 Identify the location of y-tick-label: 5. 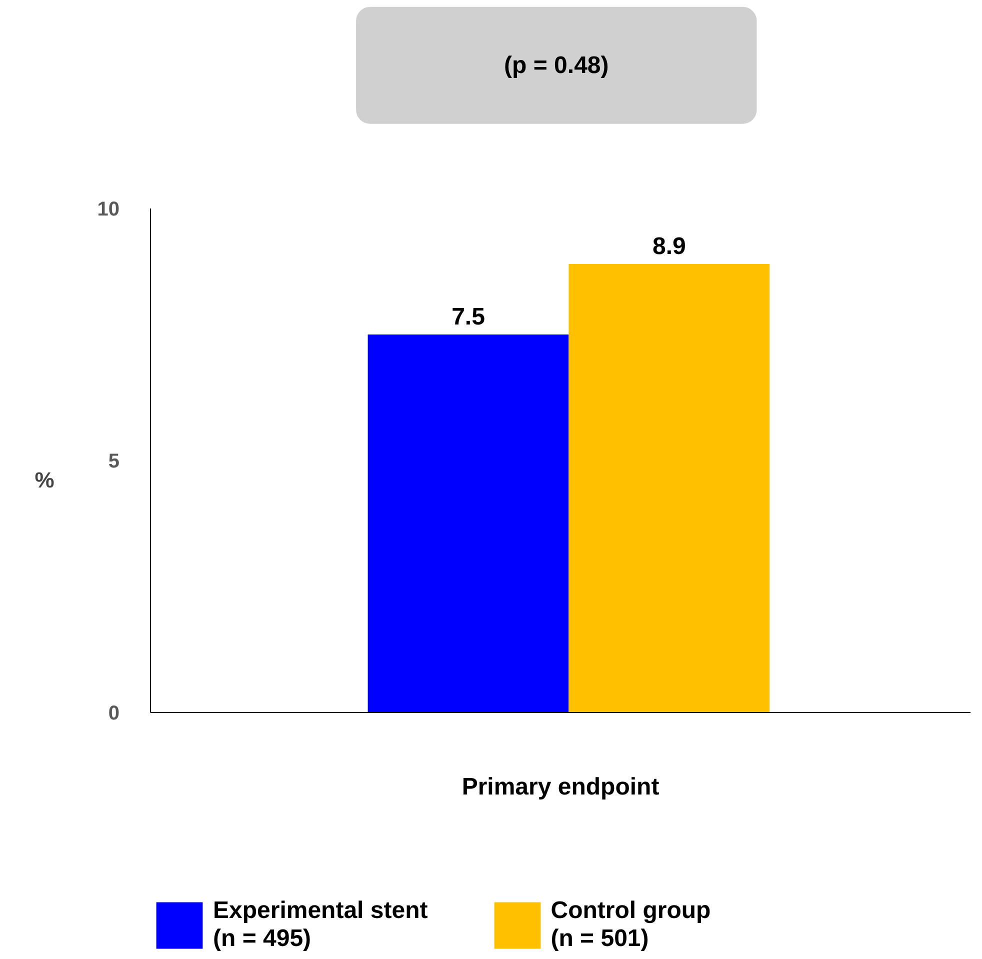
(114, 461).